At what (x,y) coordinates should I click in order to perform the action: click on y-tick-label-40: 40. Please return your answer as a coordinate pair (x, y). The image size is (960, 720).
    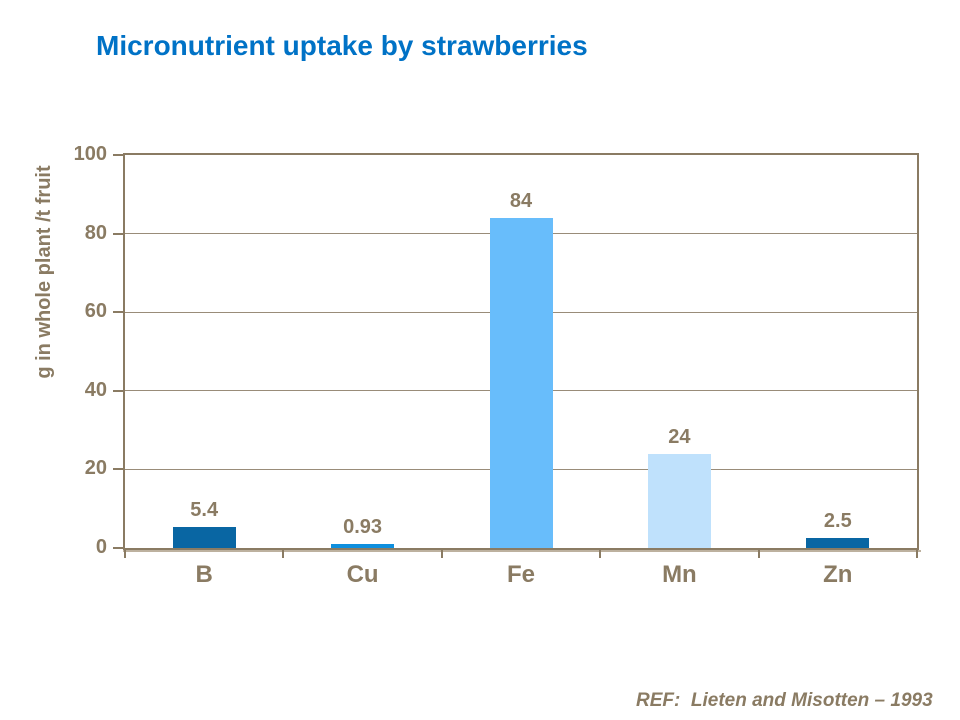
    Looking at the image, I should click on (95, 389).